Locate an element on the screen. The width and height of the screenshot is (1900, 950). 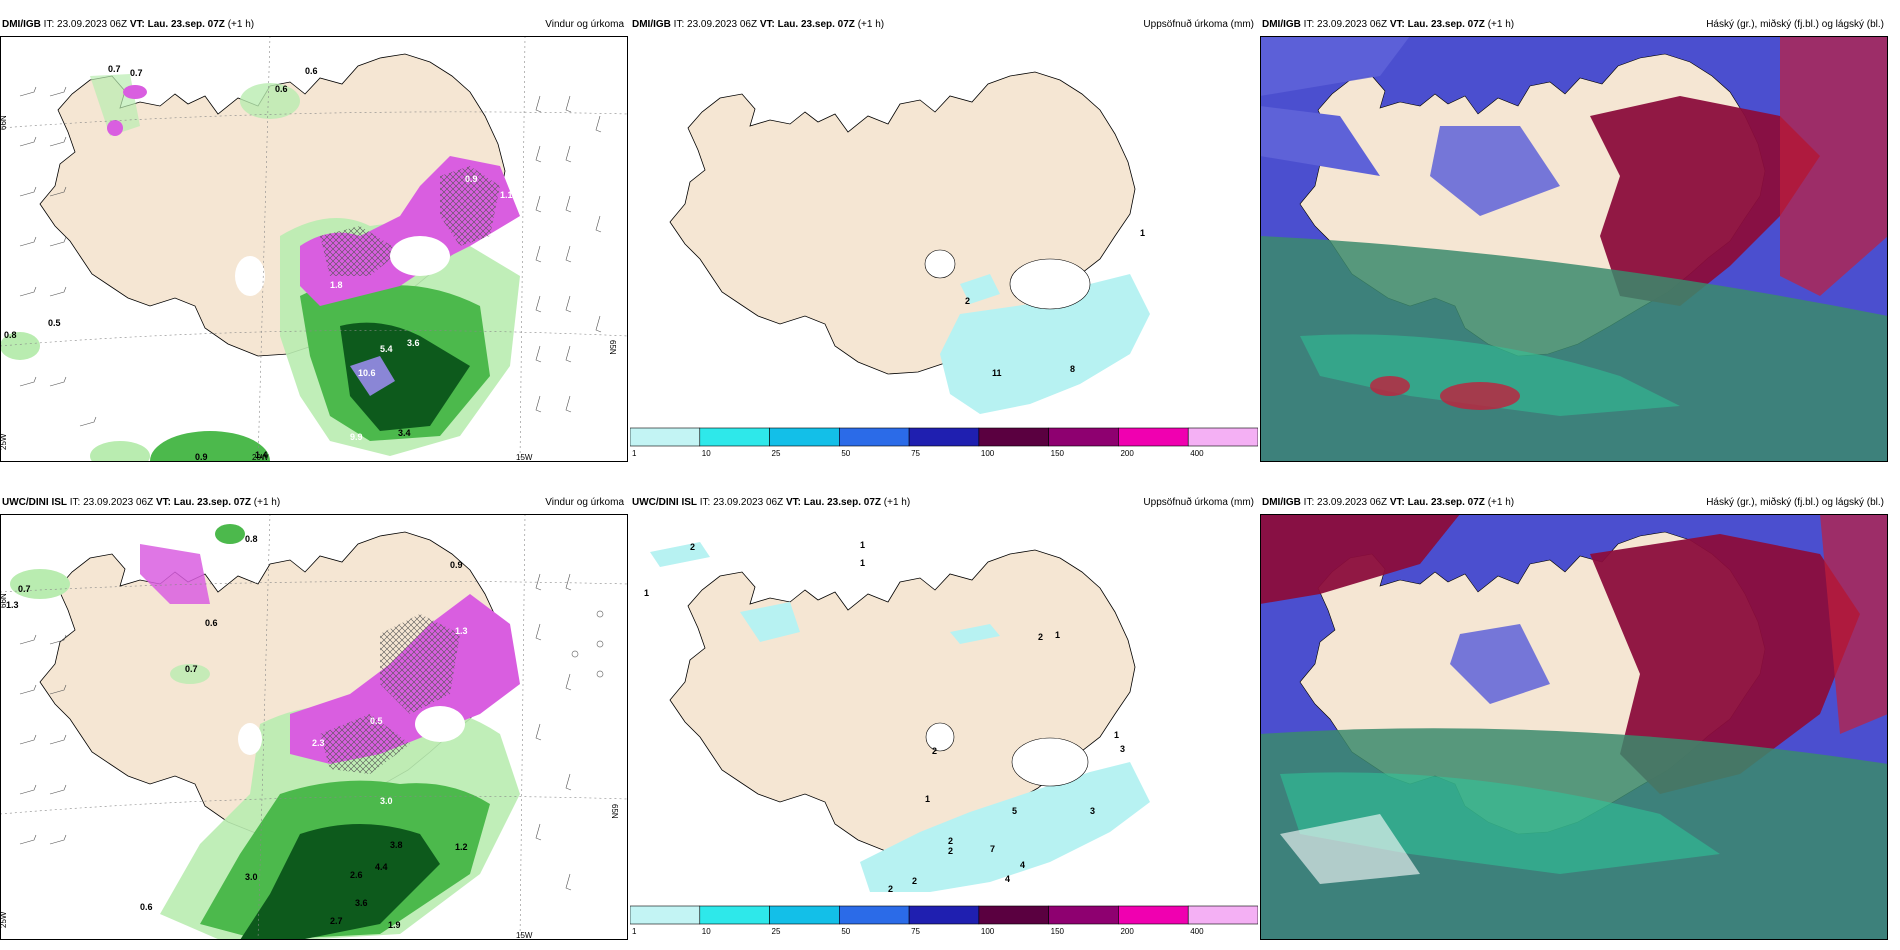
accum-precip-map: 2 11 8 10 3 1 is located at coordinates (944, 241).